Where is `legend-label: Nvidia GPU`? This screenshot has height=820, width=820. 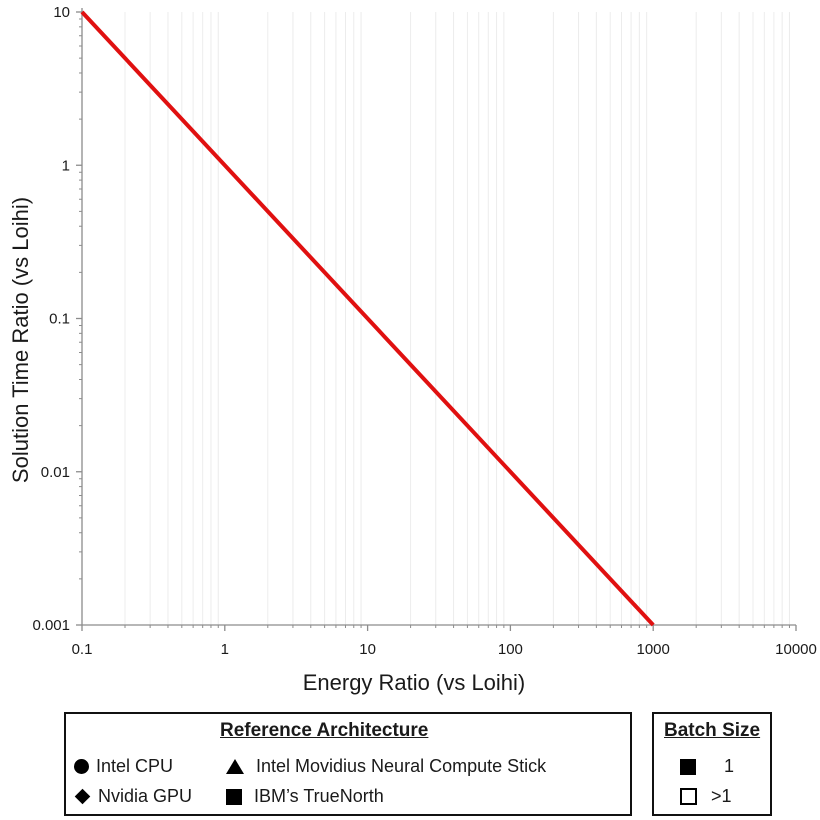 legend-label: Nvidia GPU is located at coordinates (145, 796).